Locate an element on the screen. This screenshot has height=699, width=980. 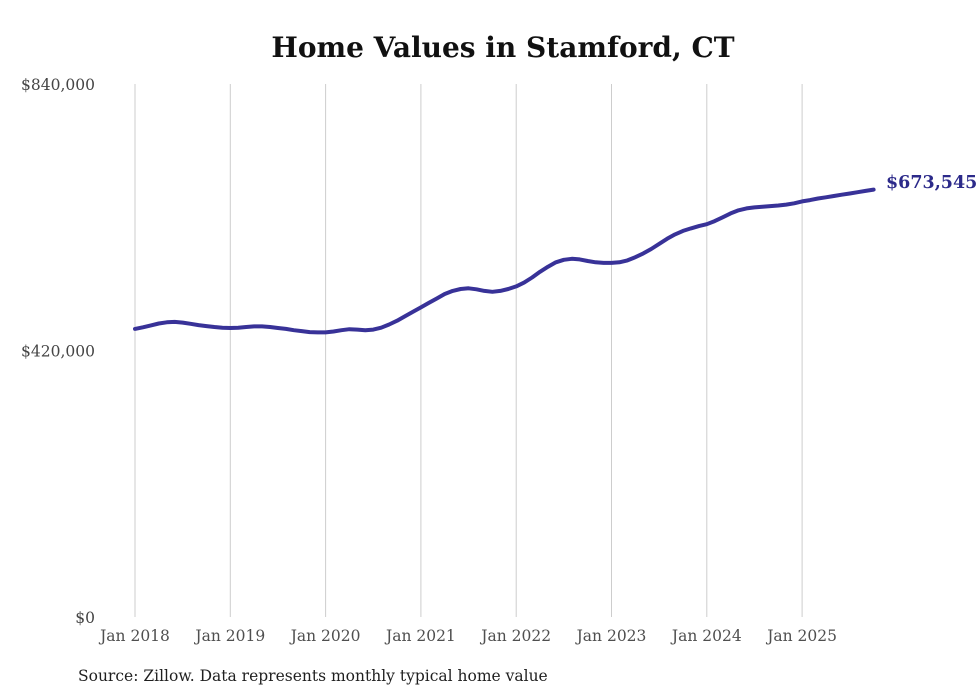
y-tick-label: $0 is located at coordinates (85, 618).